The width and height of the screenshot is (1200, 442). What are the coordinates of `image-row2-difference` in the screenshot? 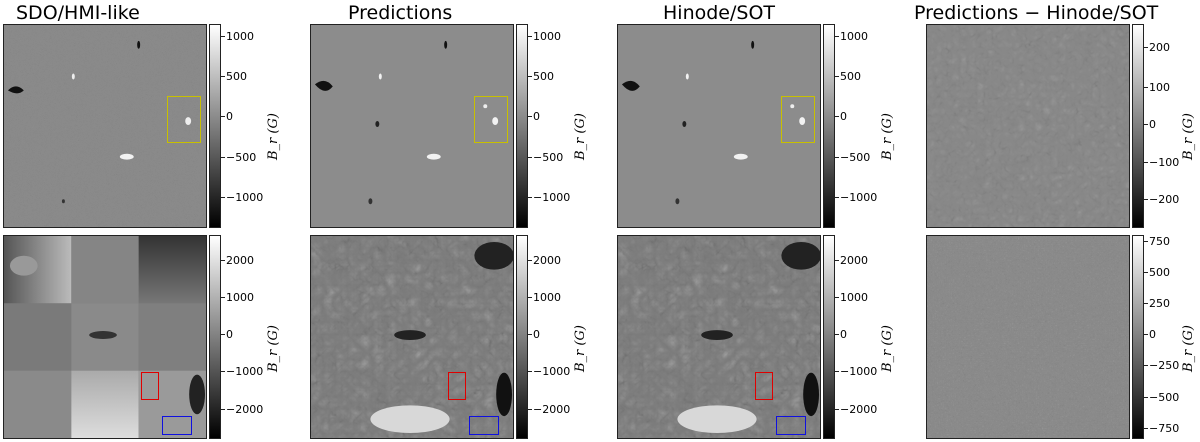 It's located at (1028, 337).